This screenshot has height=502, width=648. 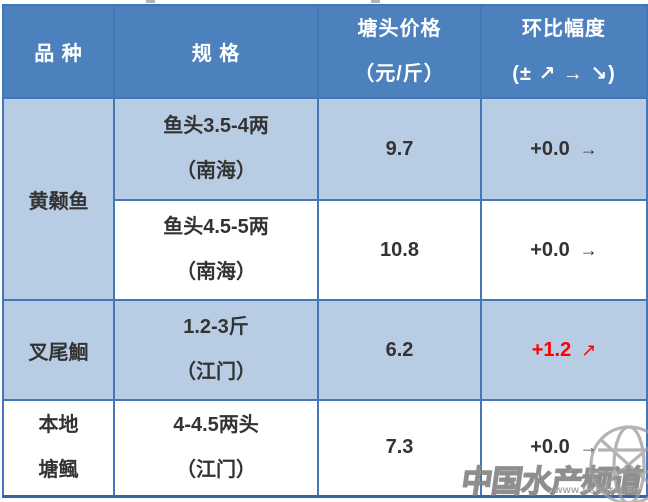 What do you see at coordinates (58, 424) in the screenshot?
I see `species-line1: 本地` at bounding box center [58, 424].